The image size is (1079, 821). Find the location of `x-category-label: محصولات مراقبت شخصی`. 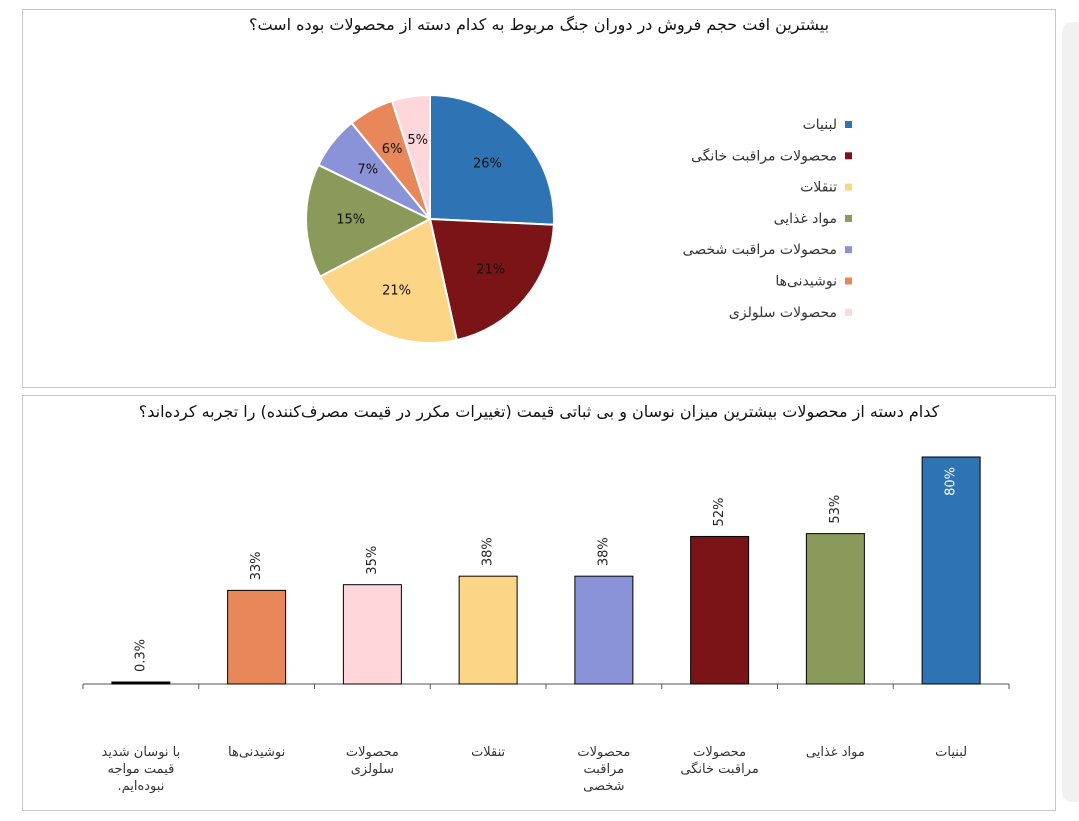

x-category-label: محصولات مراقبت شخصی is located at coordinates (604, 769).